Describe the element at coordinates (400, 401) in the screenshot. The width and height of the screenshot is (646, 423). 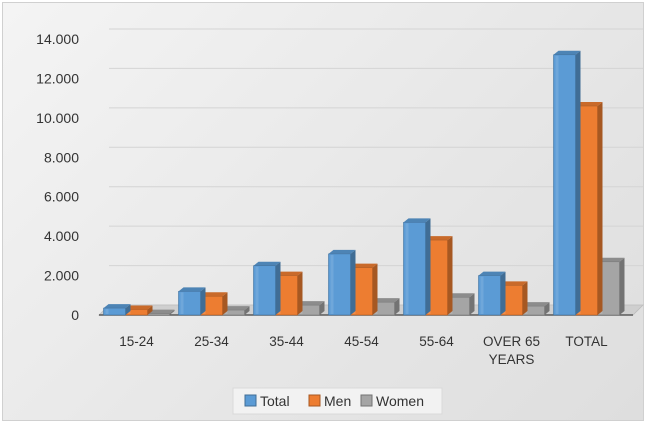
I see `legend-label: Women` at that location.